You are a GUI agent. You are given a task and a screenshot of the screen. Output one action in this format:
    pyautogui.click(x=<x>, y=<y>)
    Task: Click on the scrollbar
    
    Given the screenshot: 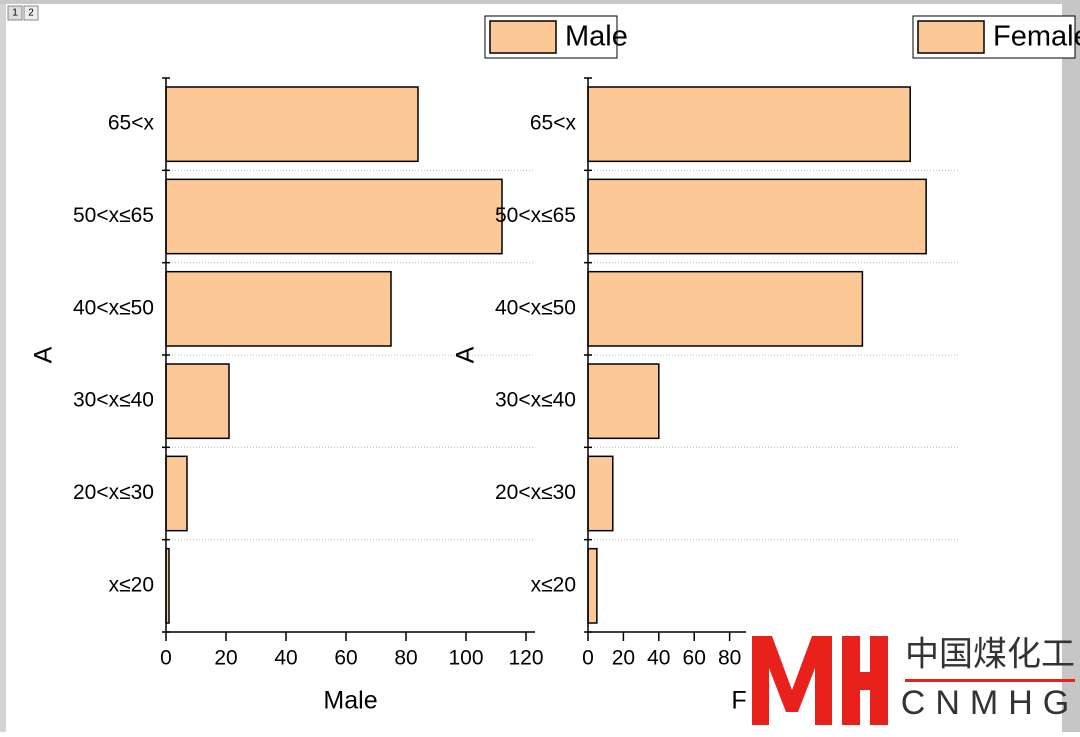 What is the action you would take?
    pyautogui.click(x=1071, y=366)
    